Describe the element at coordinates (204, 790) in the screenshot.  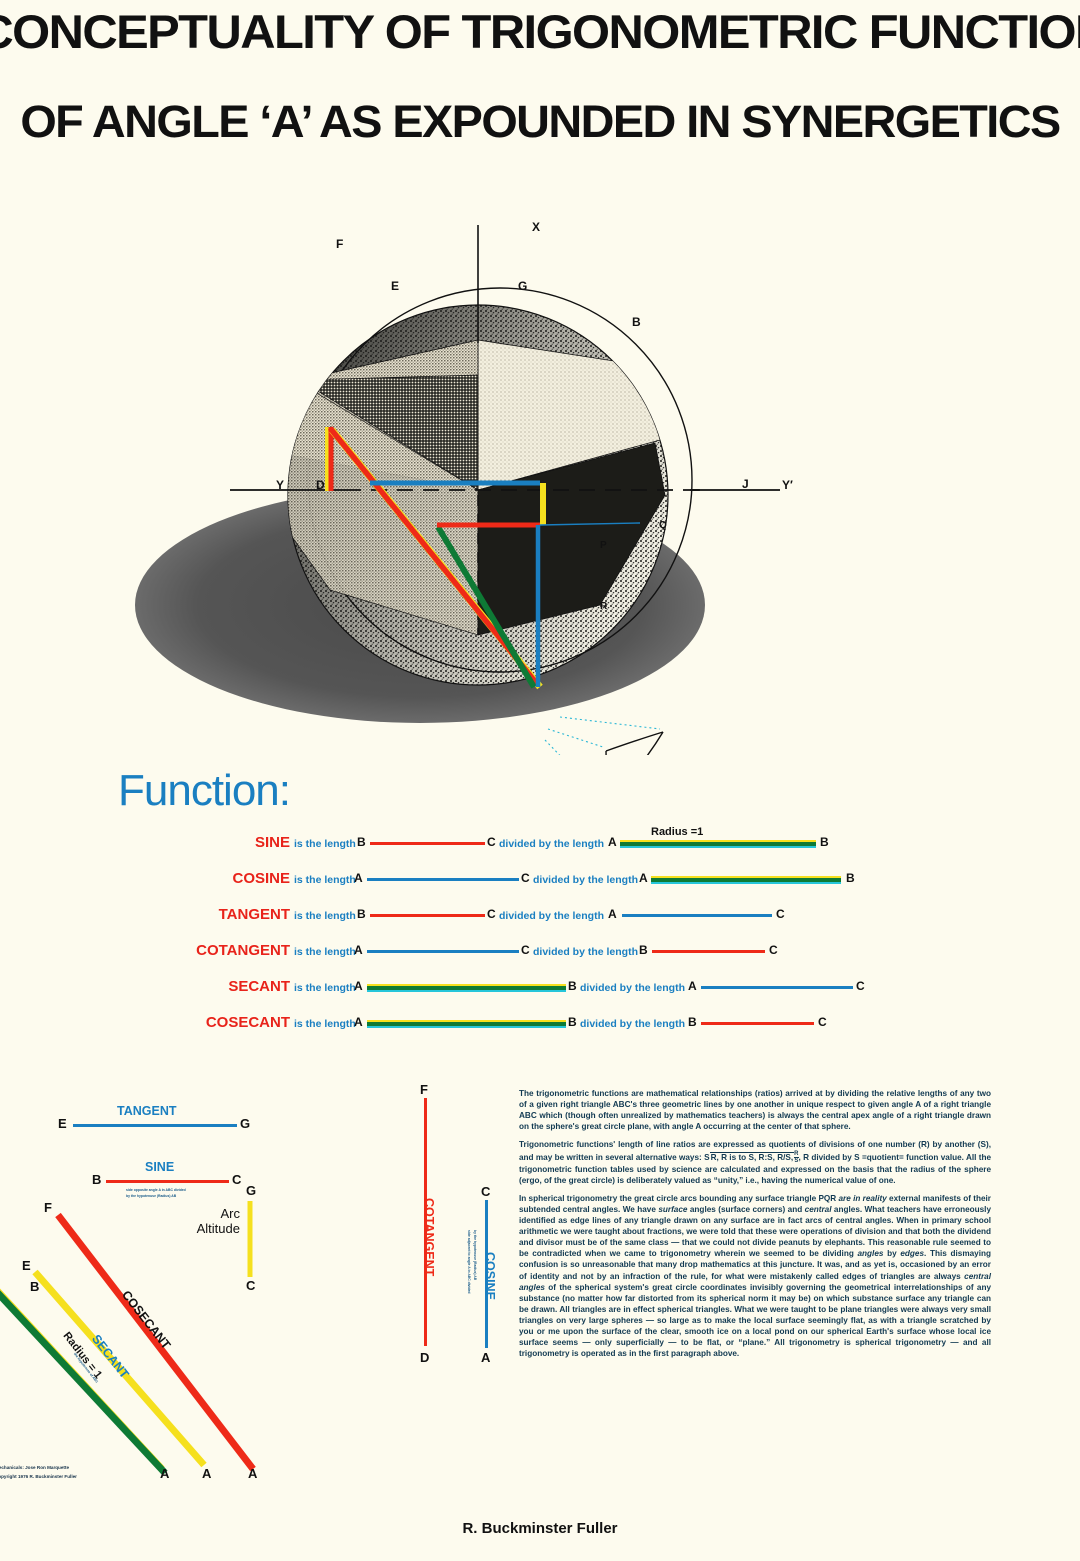
I see `function-heading: Function:` at that location.